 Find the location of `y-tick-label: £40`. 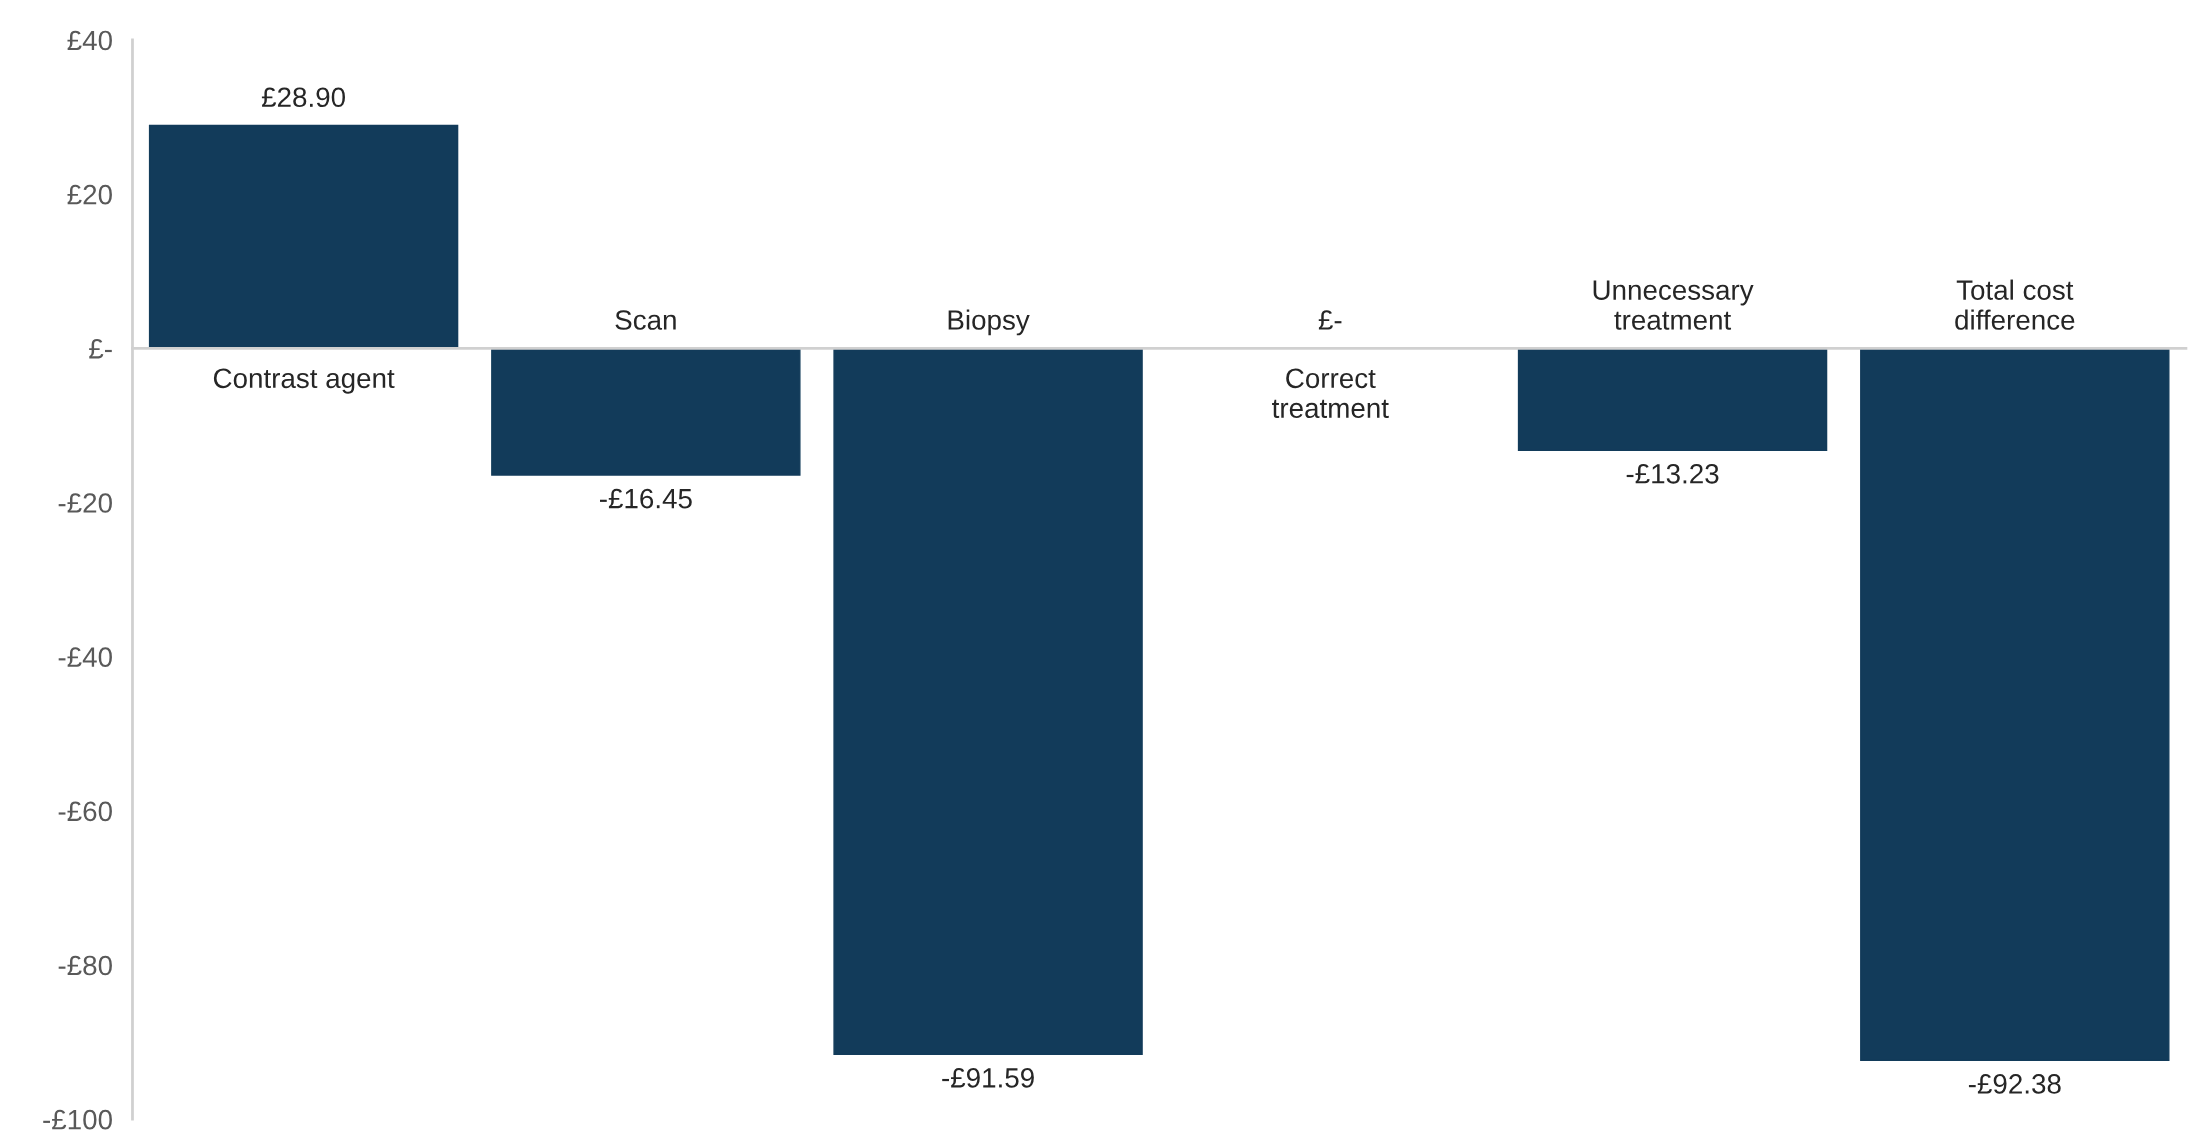

y-tick-label: £40 is located at coordinates (89, 40).